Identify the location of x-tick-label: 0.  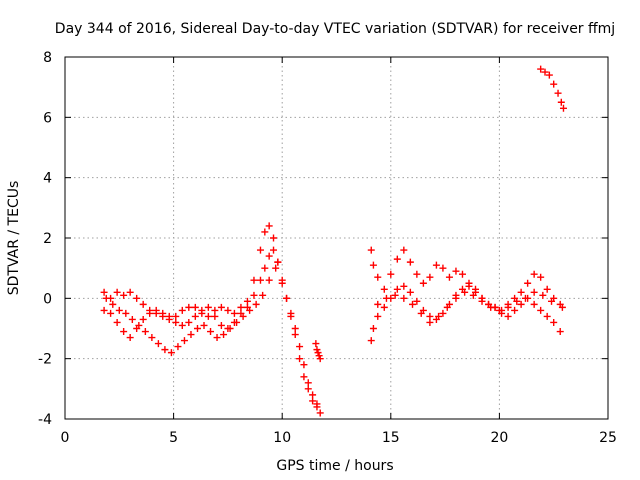
(65, 438).